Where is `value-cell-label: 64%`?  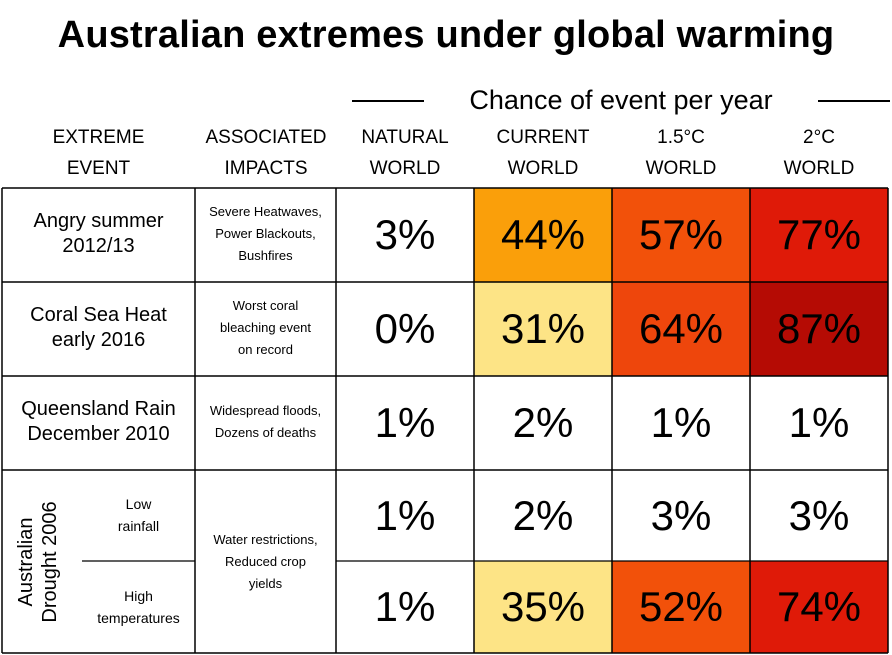
value-cell-label: 64% is located at coordinates (681, 328).